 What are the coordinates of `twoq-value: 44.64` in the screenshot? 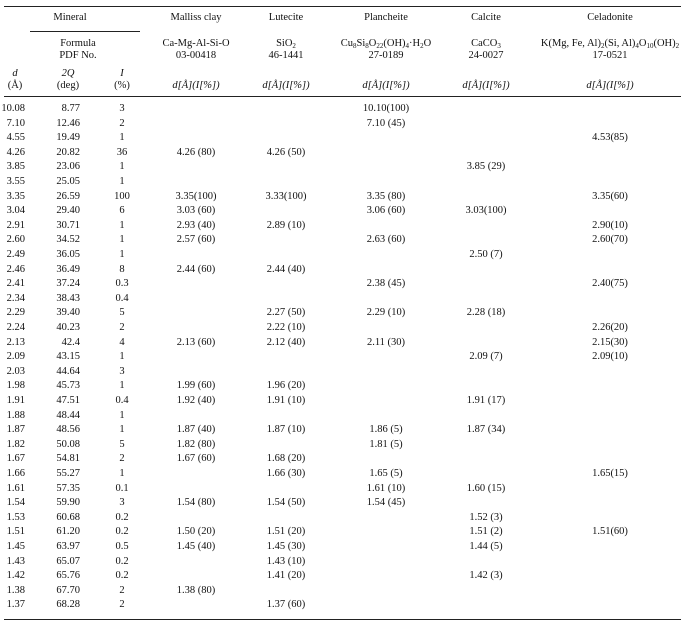 It's located at (68, 371).